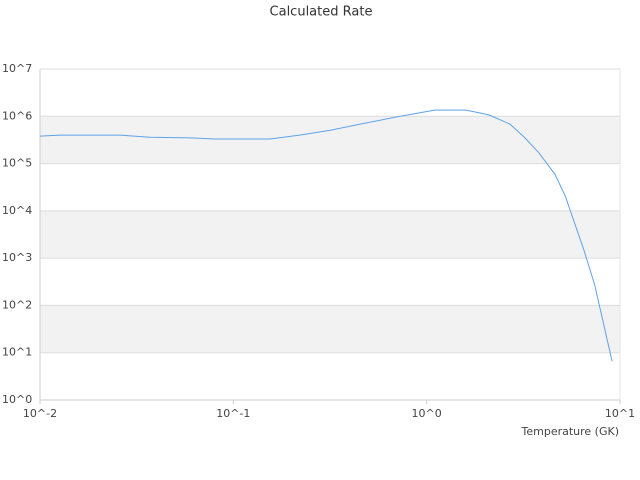 The image size is (640, 480). What do you see at coordinates (17, 163) in the screenshot?
I see `y-tick-label: 10^5` at bounding box center [17, 163].